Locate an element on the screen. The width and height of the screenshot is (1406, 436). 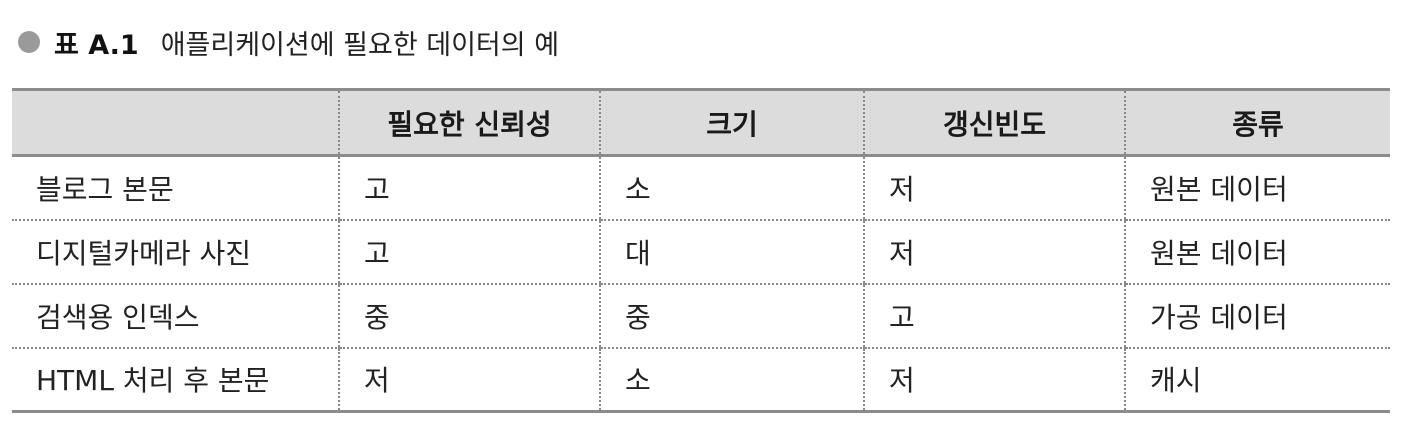
header-cell-reliability: 필요한 신뢰성 is located at coordinates (469, 122).